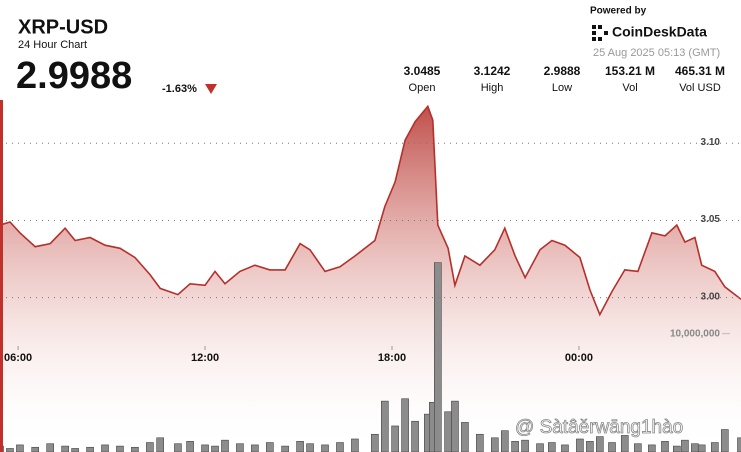 The height and width of the screenshot is (452, 741). I want to click on stat-value: 153.21 M, so click(630, 71).